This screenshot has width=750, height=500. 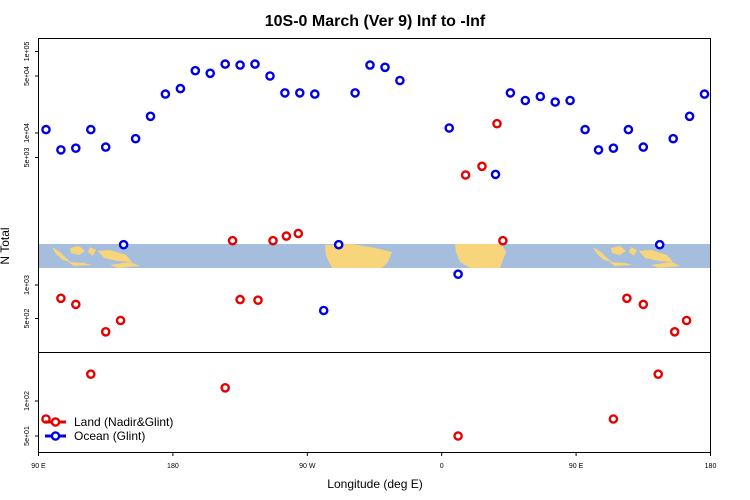 I want to click on y-tick-label: 1e+02, so click(x=27, y=401).